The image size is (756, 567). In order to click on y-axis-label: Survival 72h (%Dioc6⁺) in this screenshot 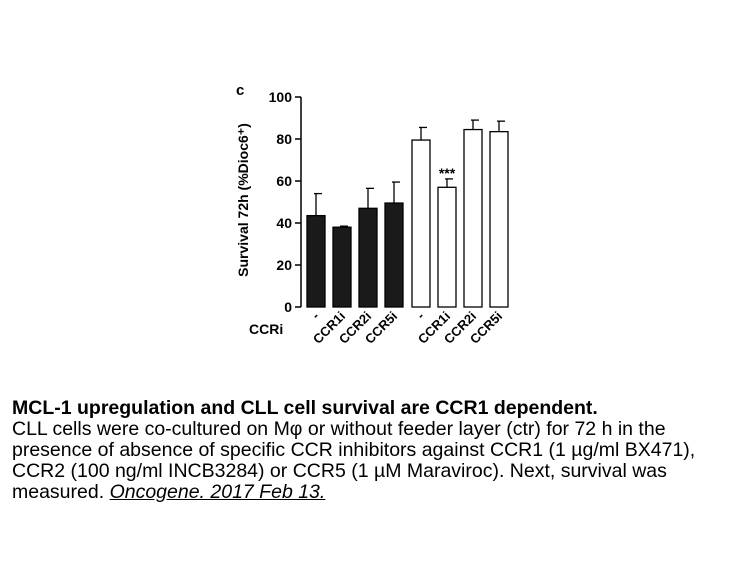, I will do `click(243, 200)`.